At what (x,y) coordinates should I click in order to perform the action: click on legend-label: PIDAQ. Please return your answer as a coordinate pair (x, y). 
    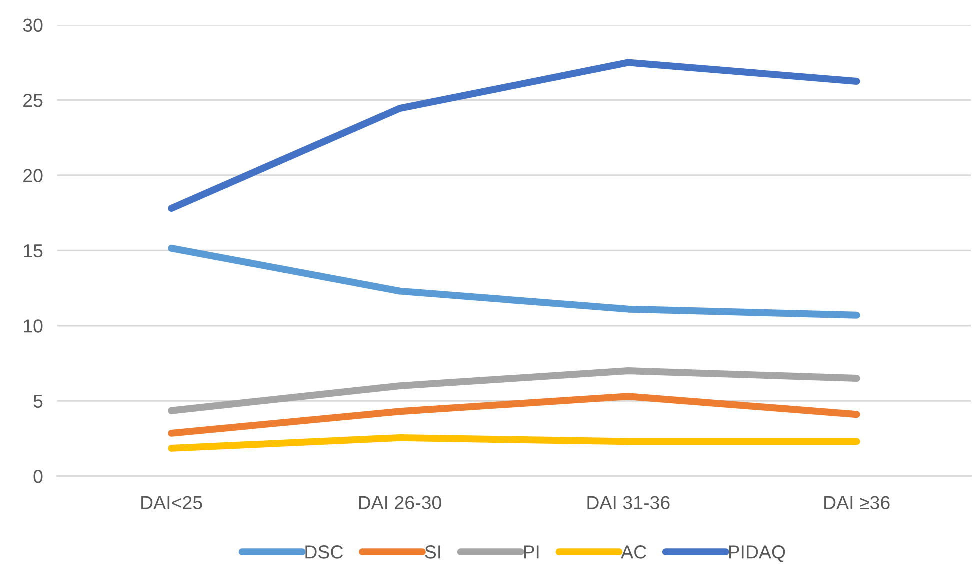
    Looking at the image, I should click on (757, 554).